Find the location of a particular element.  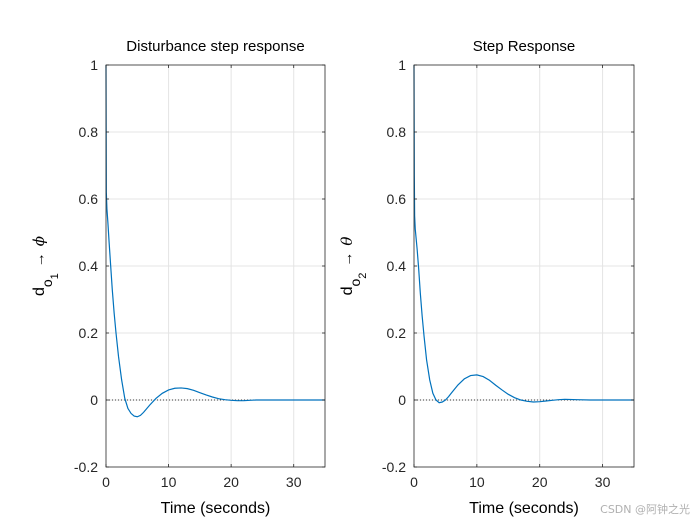

y-axis-label: do2→ θ is located at coordinates (353, 266).